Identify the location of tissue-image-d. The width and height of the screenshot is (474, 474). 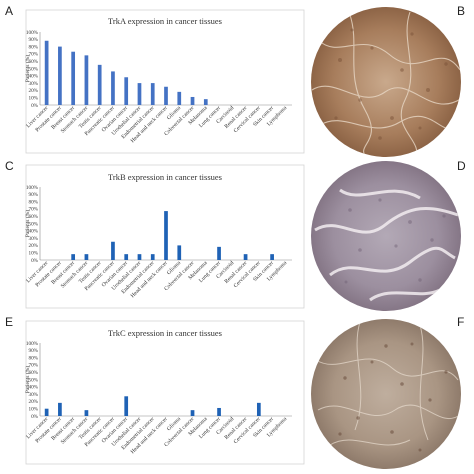
(386, 236).